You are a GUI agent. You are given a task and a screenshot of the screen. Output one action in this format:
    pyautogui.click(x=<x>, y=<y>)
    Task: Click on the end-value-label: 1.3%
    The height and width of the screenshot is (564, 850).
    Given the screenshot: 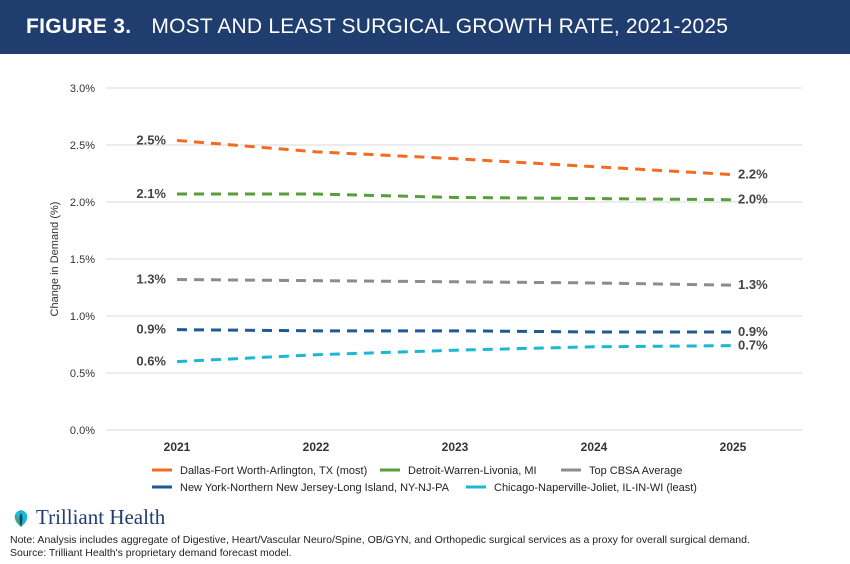 What is the action you would take?
    pyautogui.click(x=753, y=284)
    